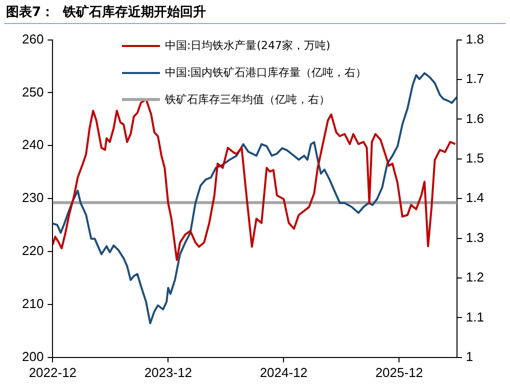 This screenshot has height=392, width=510. Describe the element at coordinates (475, 198) in the screenshot. I see `y2-tick-label: 1.4` at that location.